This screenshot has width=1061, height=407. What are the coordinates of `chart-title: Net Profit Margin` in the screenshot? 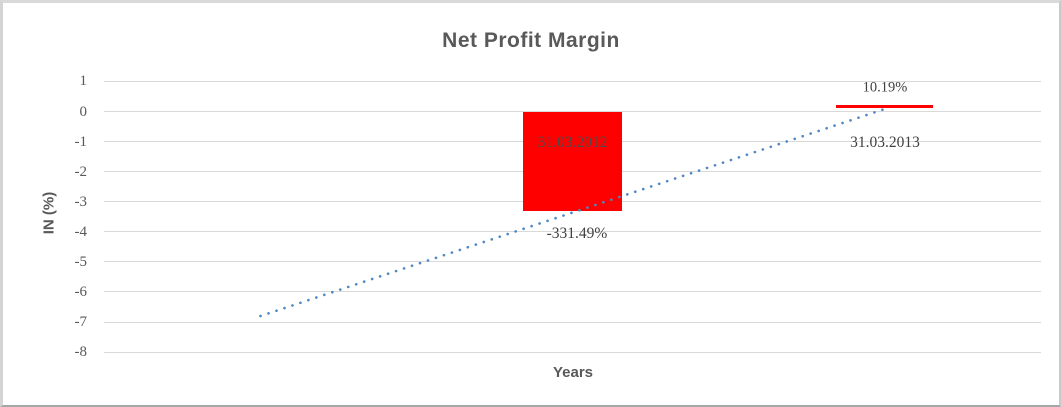 It's located at (531, 40).